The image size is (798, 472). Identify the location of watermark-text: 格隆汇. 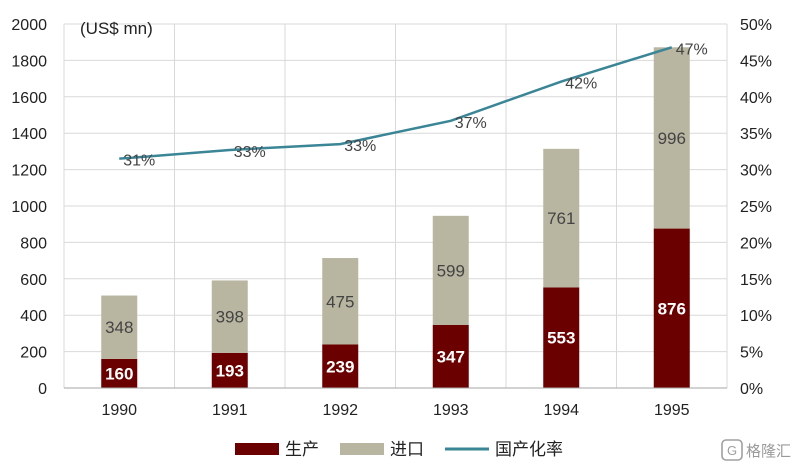
(768, 451).